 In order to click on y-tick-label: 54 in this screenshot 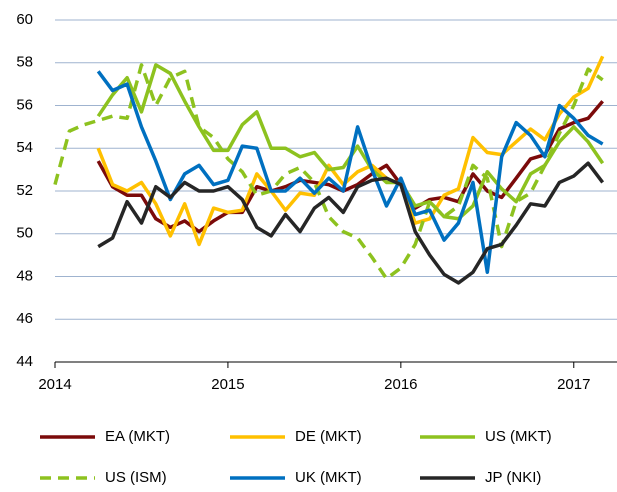, I will do `click(24, 147)`.